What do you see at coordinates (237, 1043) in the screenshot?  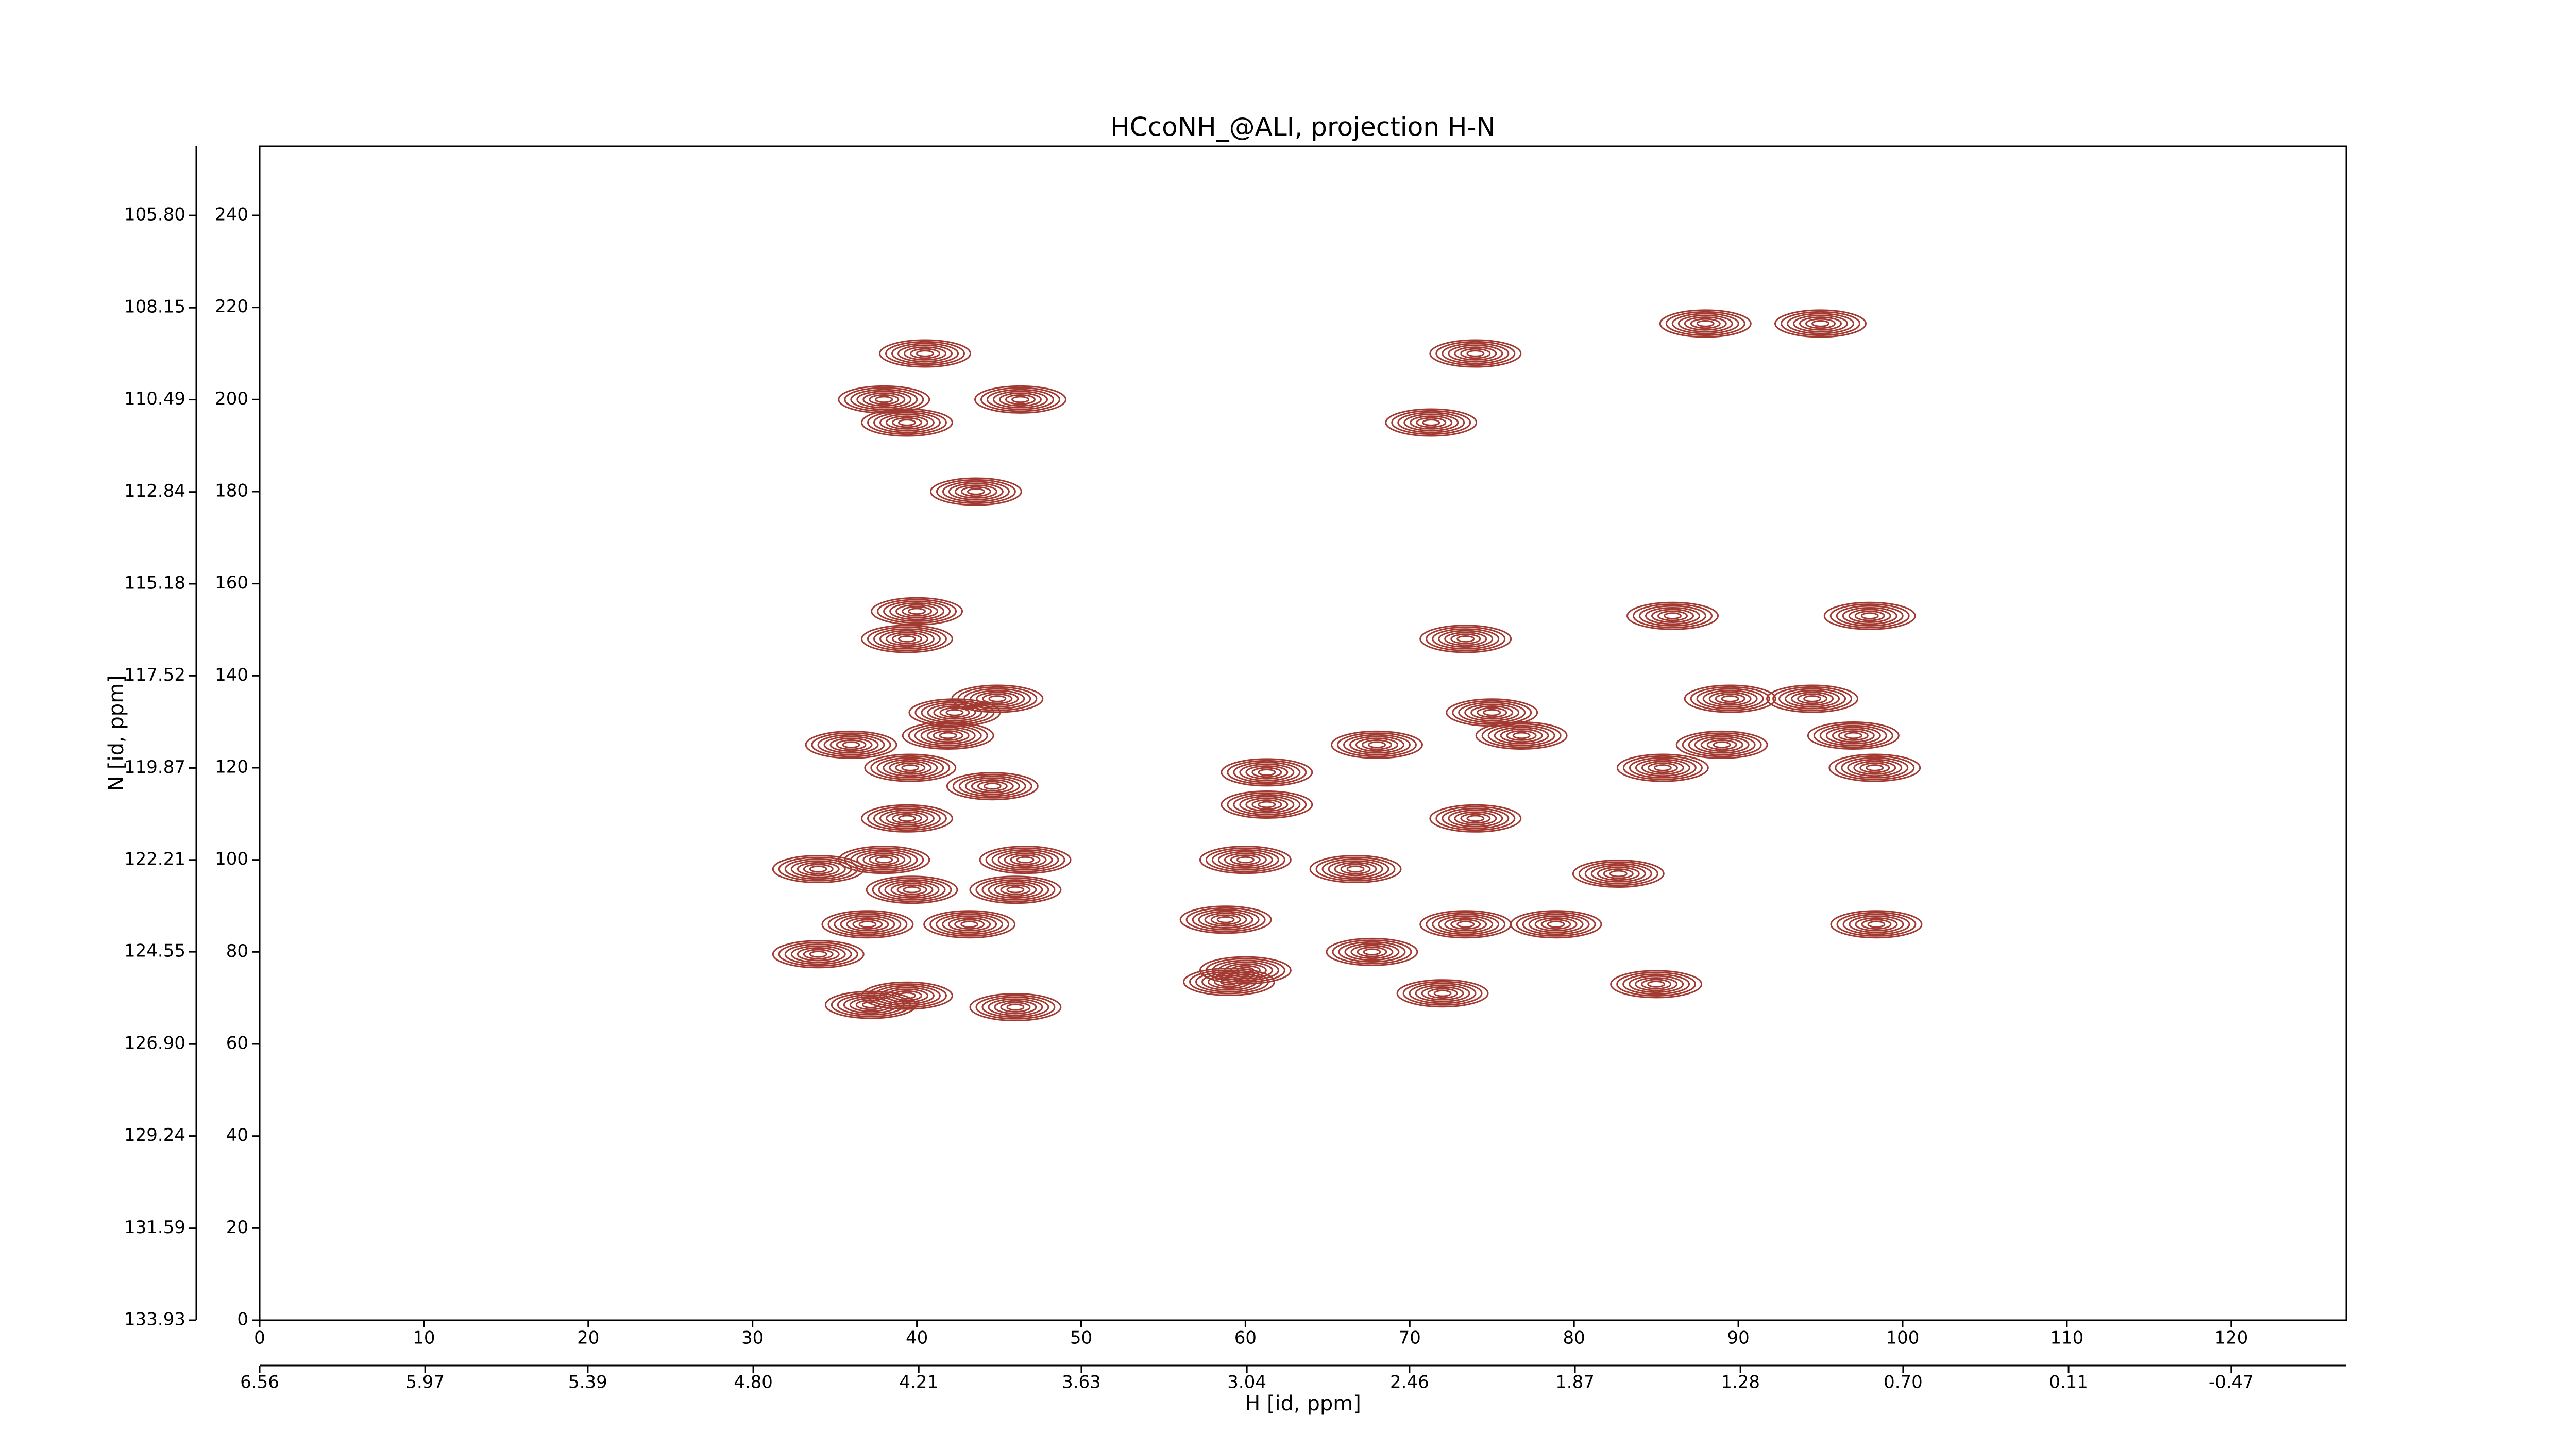 I see `y-tick-label: 60` at bounding box center [237, 1043].